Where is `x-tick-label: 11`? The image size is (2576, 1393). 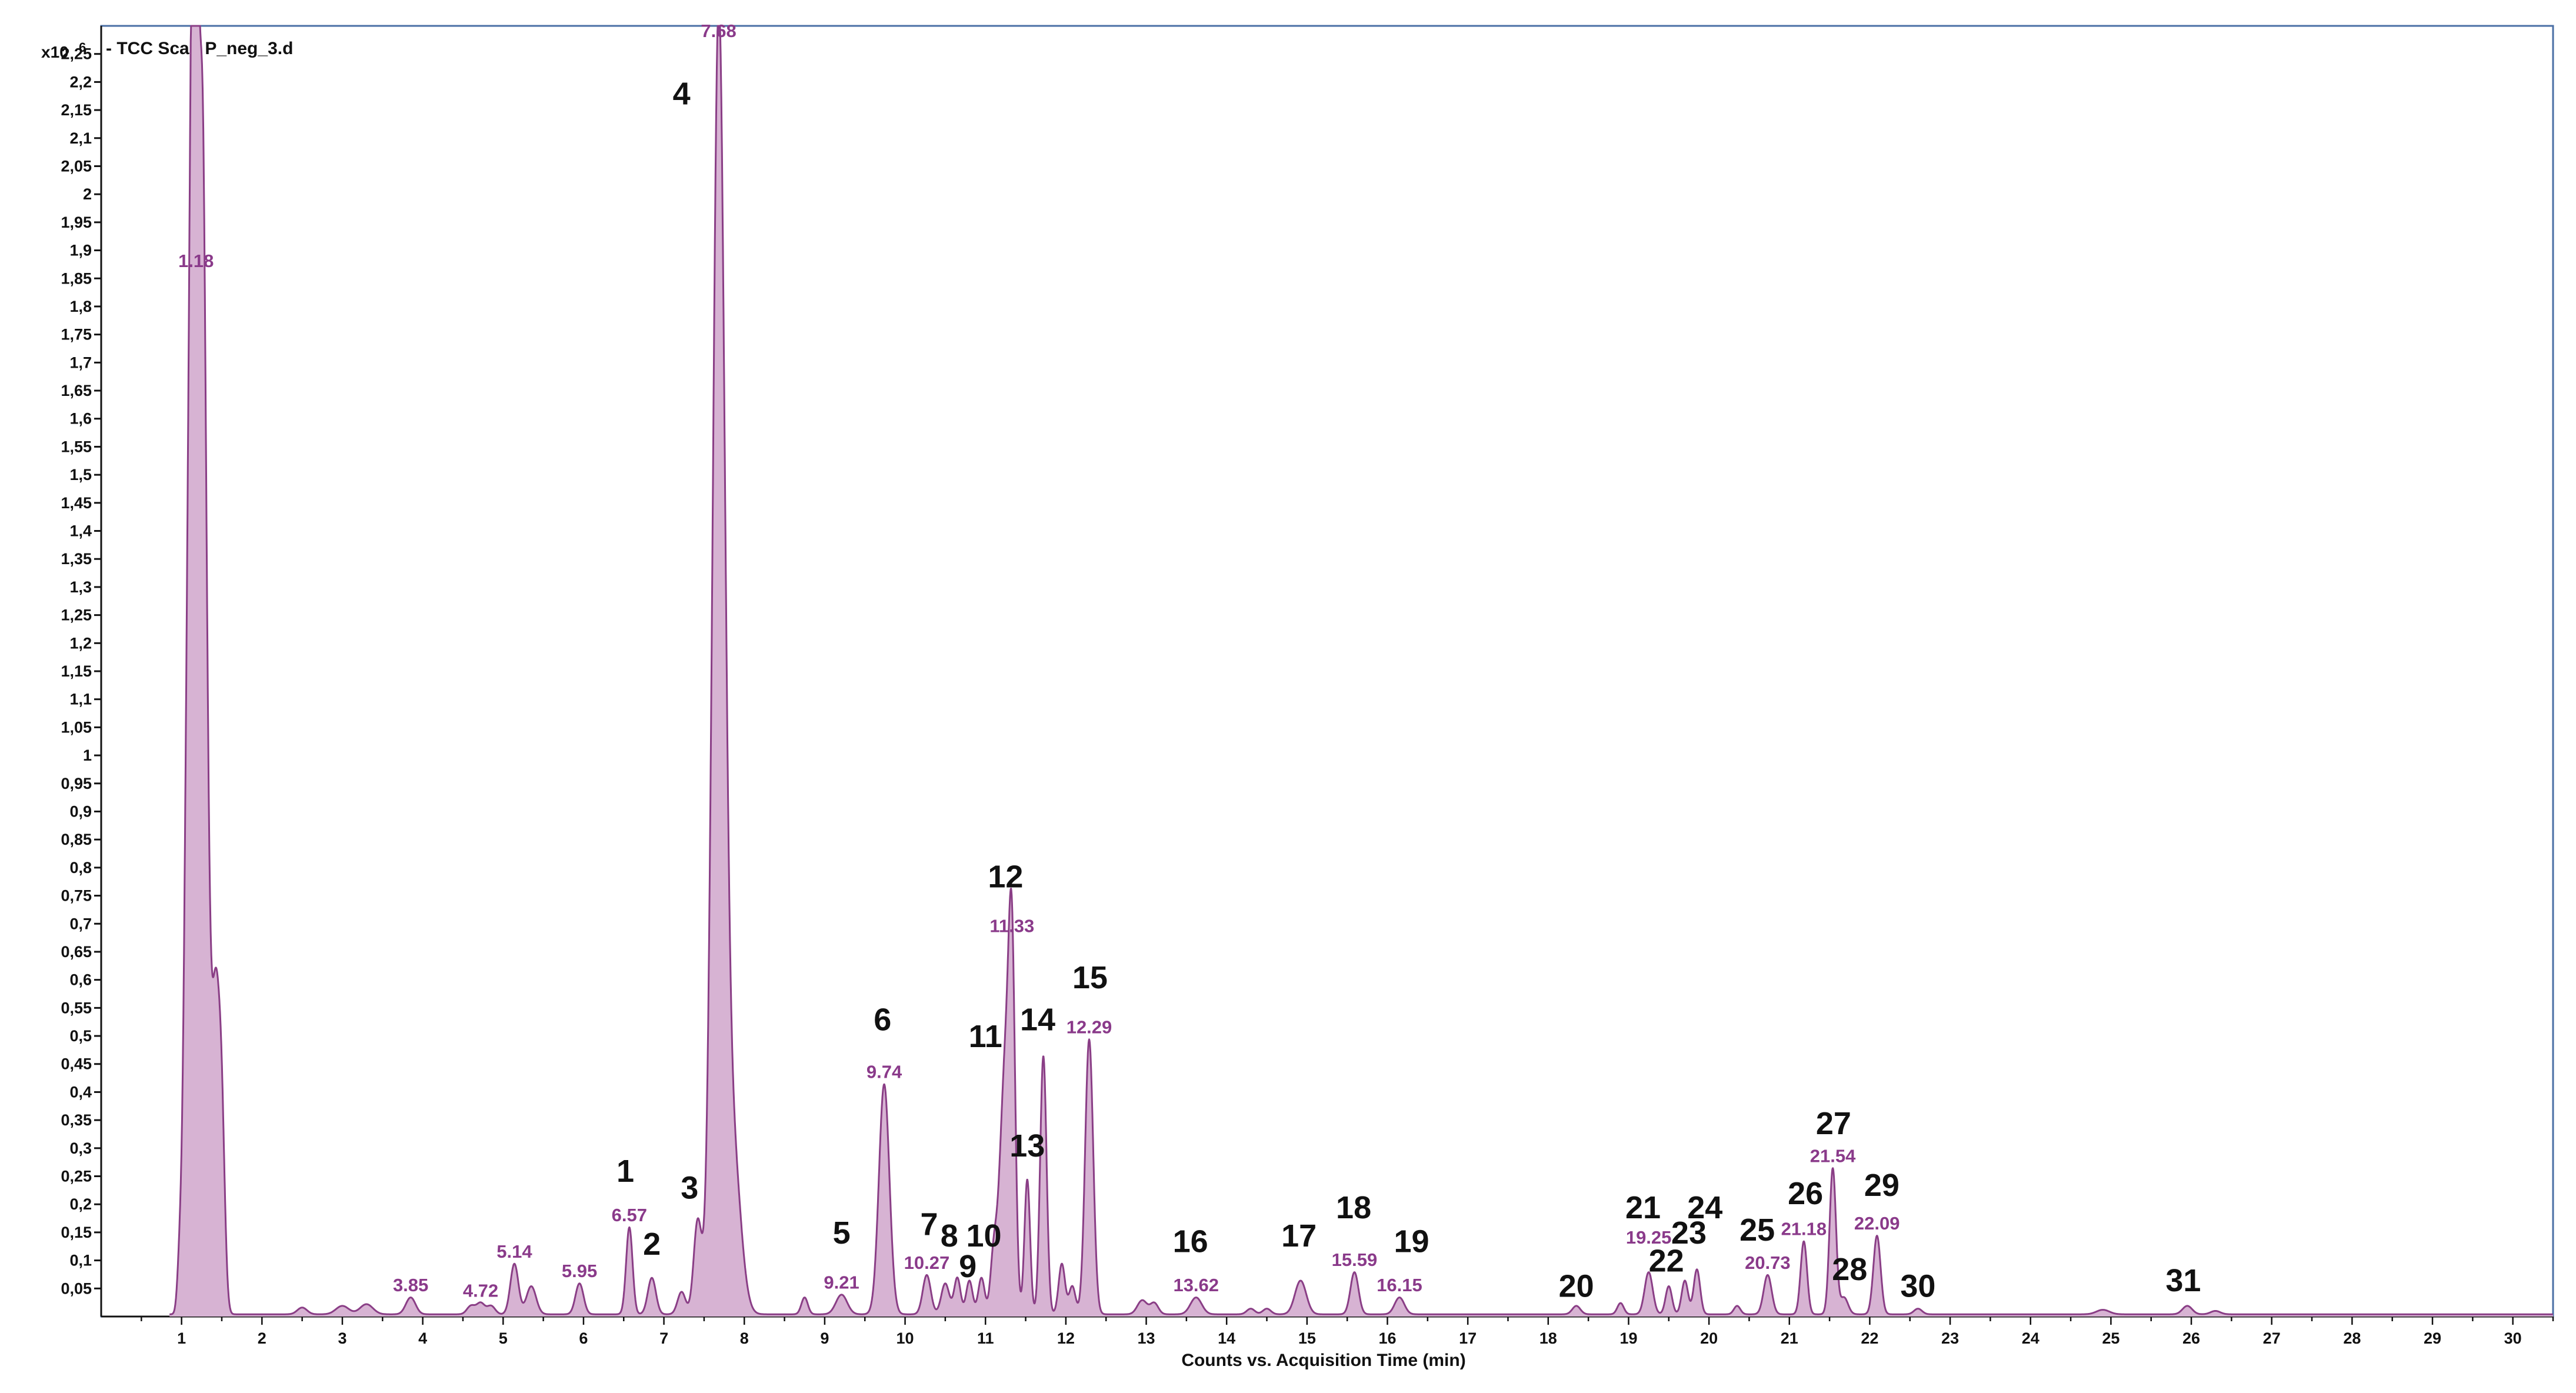
x-tick-label: 11 is located at coordinates (985, 1338).